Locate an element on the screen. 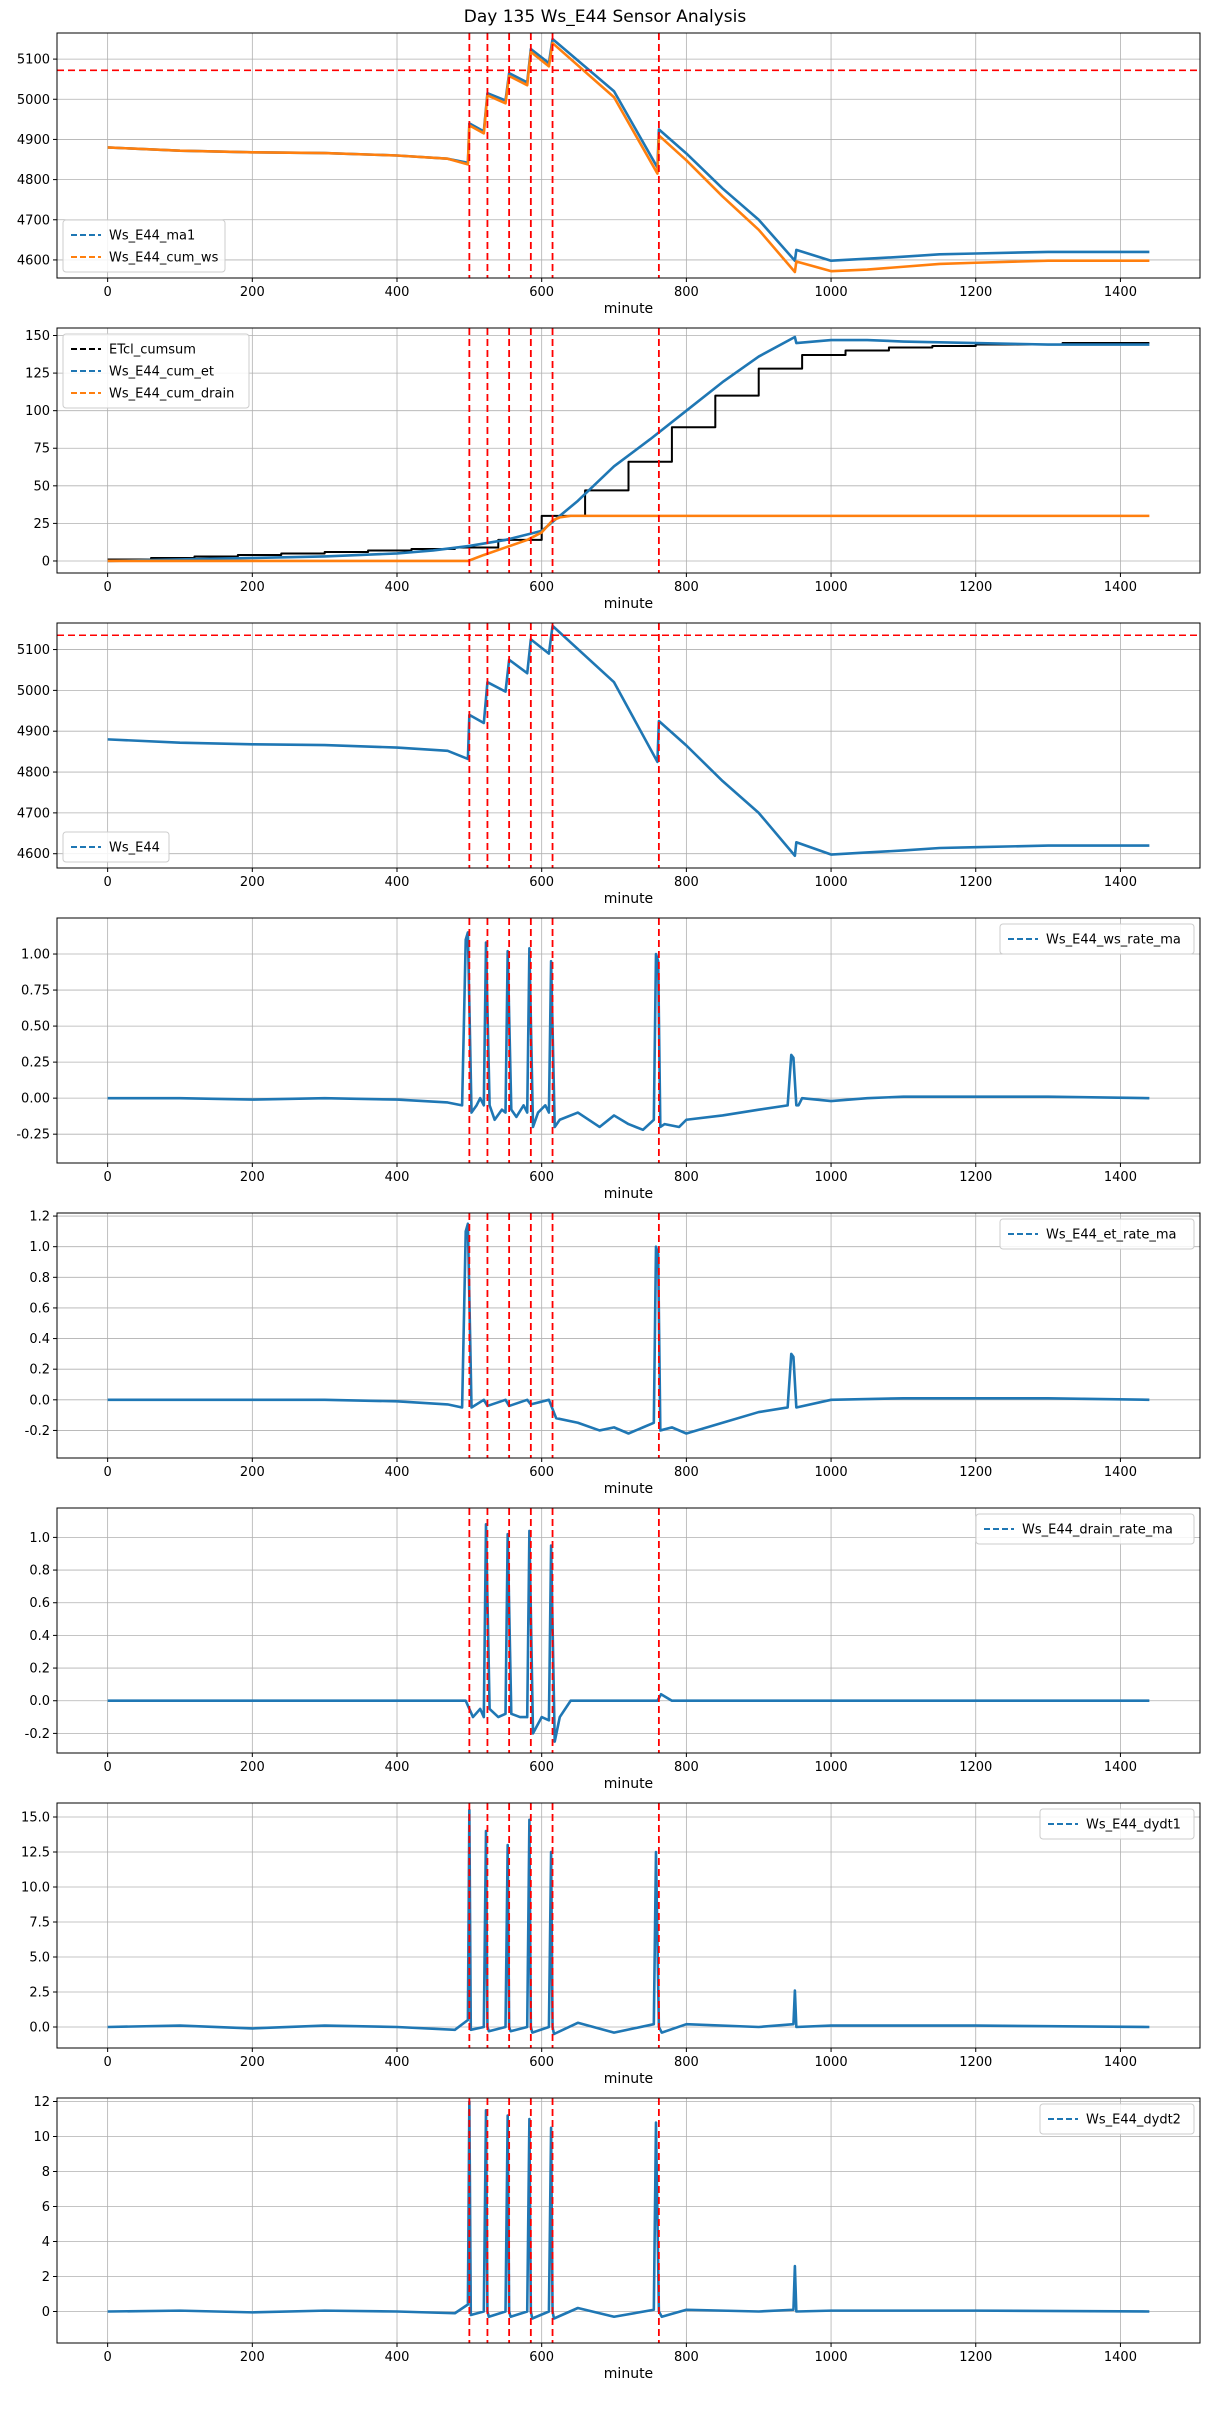 The width and height of the screenshot is (1211, 2411). figure-title: Day 135 Ws_E44 Sensor Analysis is located at coordinates (605, 17).